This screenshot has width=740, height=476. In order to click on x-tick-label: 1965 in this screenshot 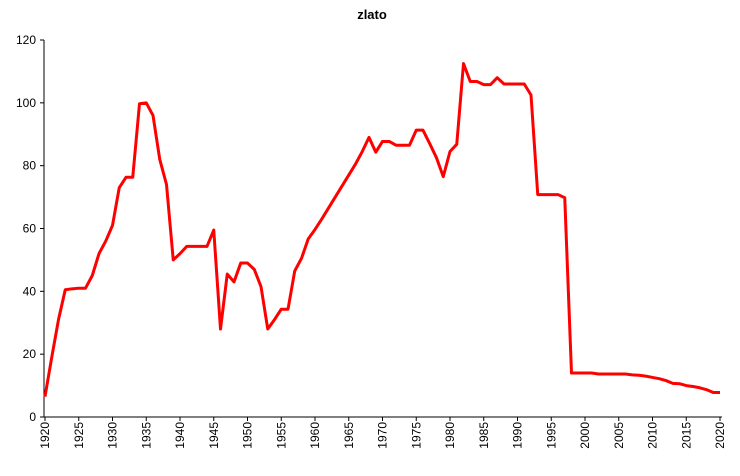, I will do `click(349, 435)`.